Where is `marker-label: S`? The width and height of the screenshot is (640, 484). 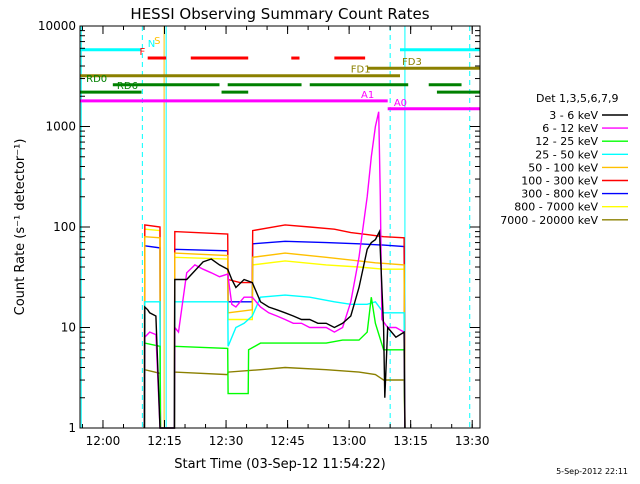
marker-label: S is located at coordinates (157, 41).